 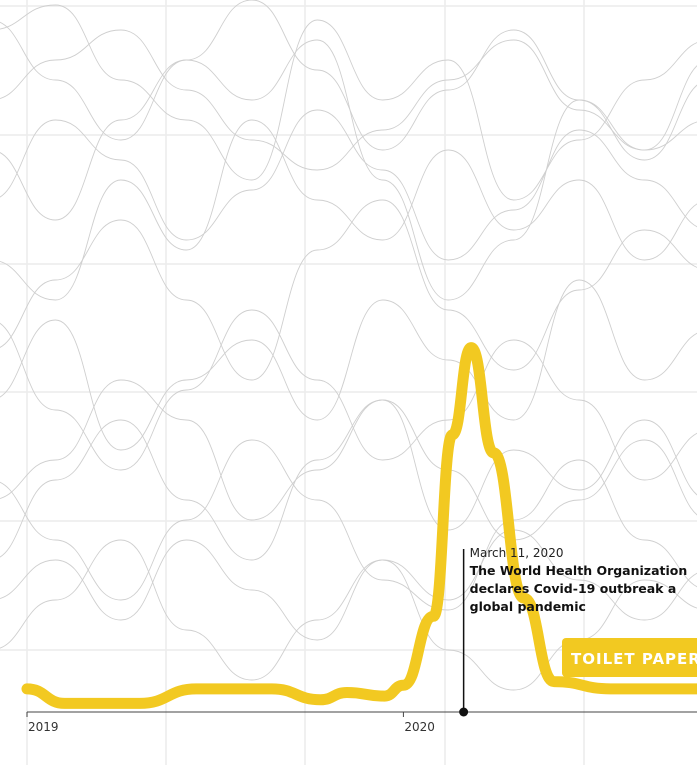 I want to click on series-label-badge: TOILET PAPER, so click(x=629, y=657).